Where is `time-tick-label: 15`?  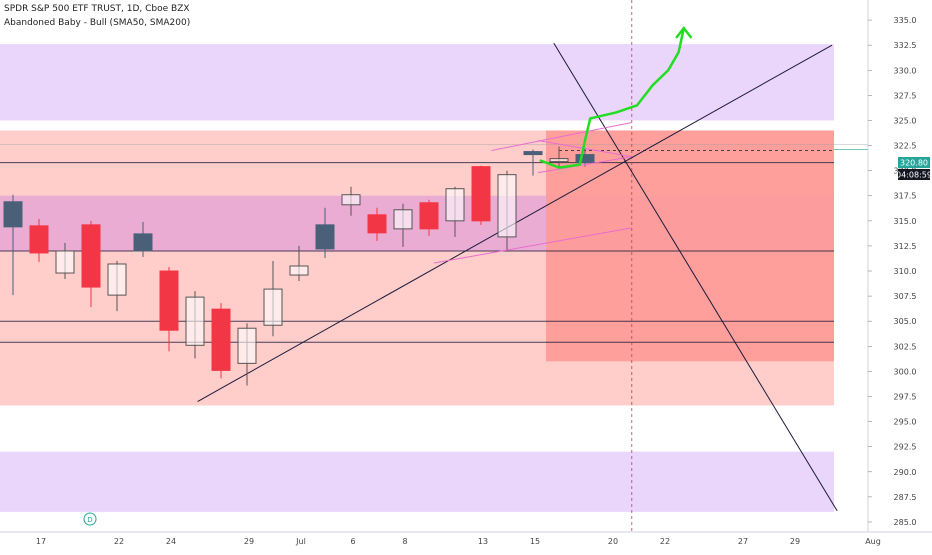 time-tick-label: 15 is located at coordinates (535, 541).